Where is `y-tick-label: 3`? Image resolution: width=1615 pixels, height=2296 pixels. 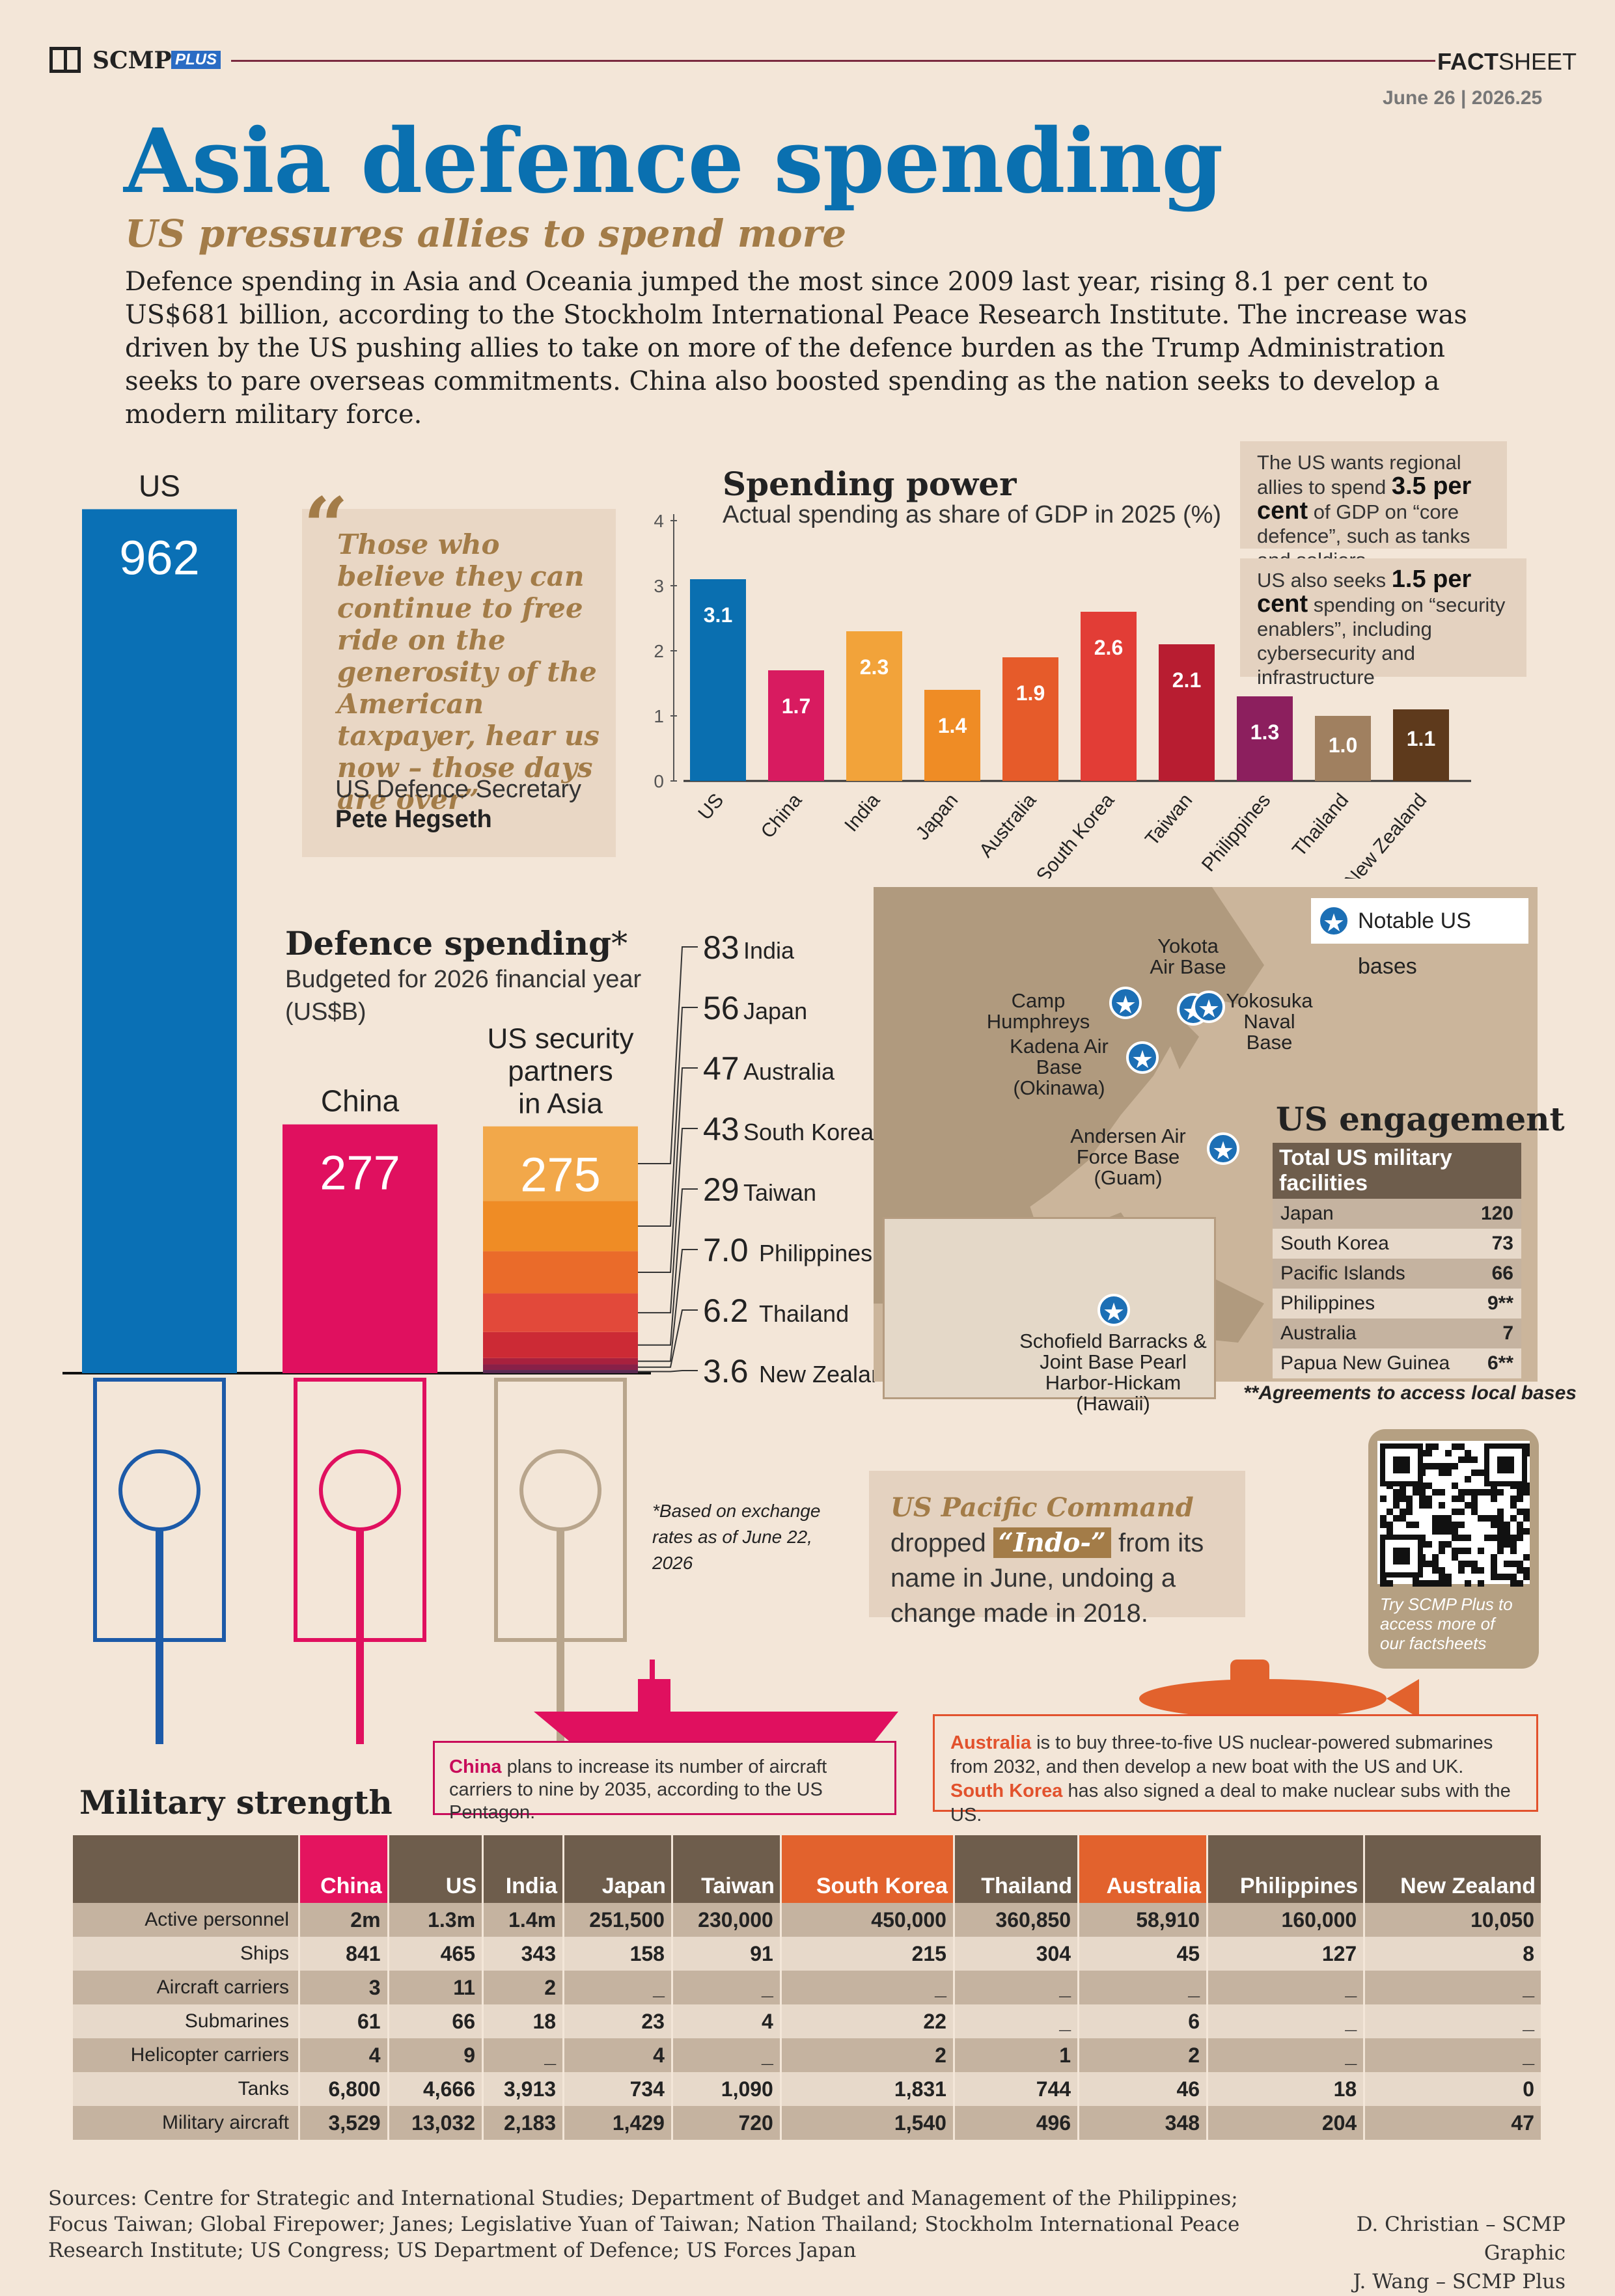 y-tick-label: 3 is located at coordinates (659, 586).